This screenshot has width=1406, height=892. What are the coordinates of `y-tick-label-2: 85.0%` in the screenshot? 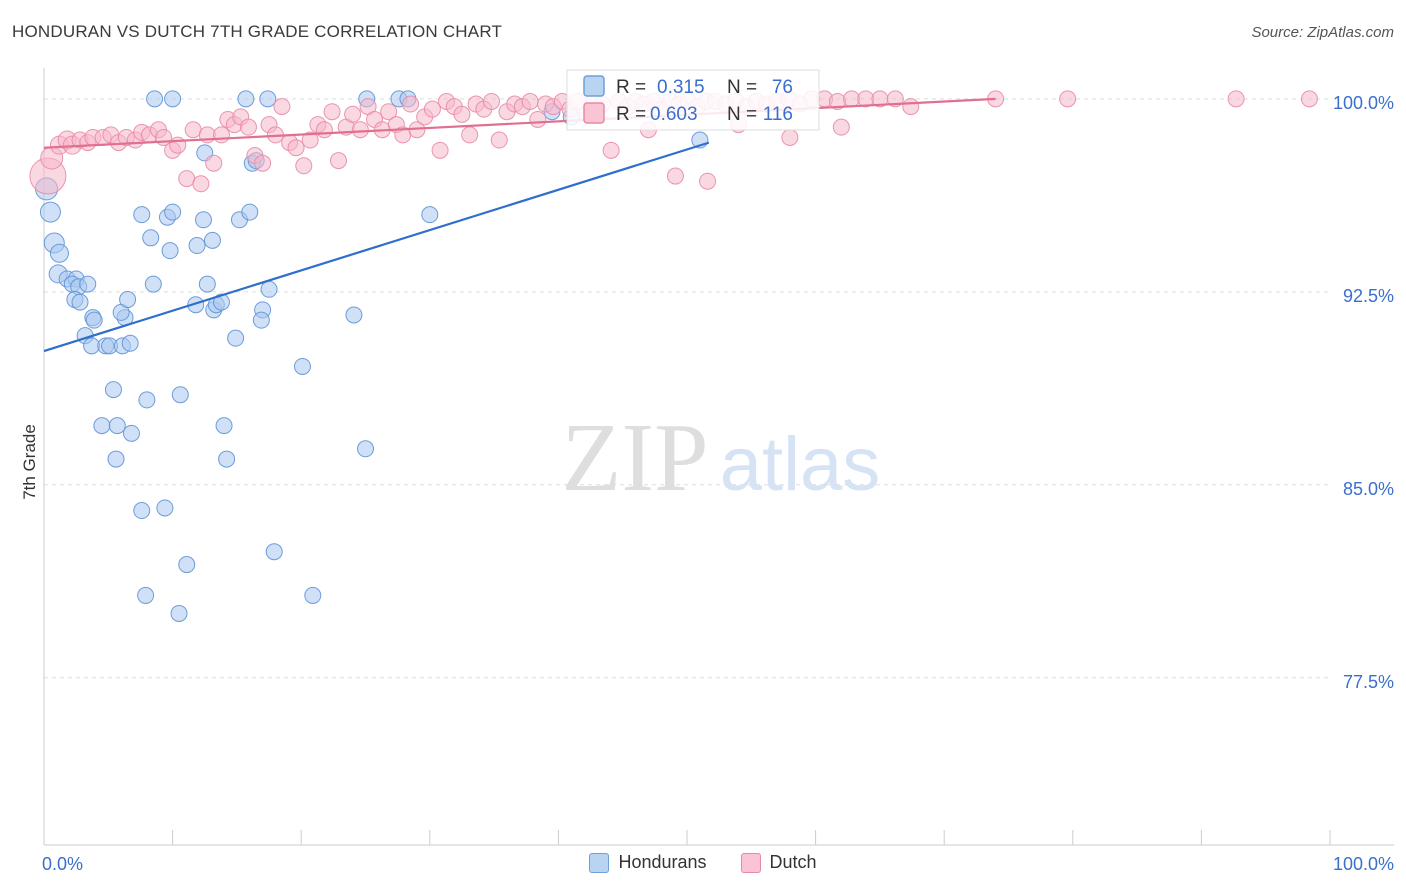 It's located at (1368, 489).